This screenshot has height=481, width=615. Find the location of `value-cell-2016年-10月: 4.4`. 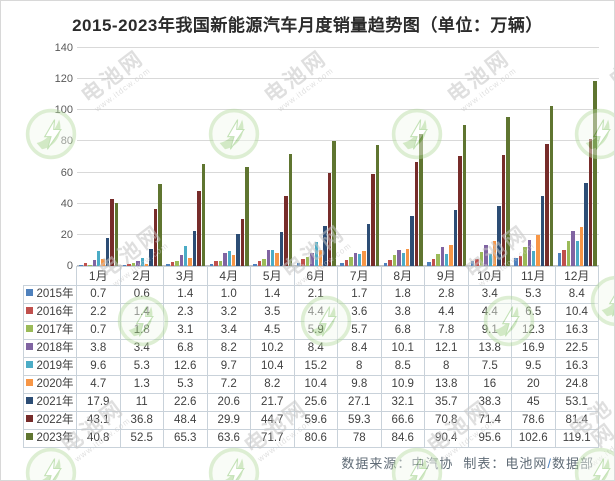

value-cell-2016年-10月: 4.4 is located at coordinates (489, 312).